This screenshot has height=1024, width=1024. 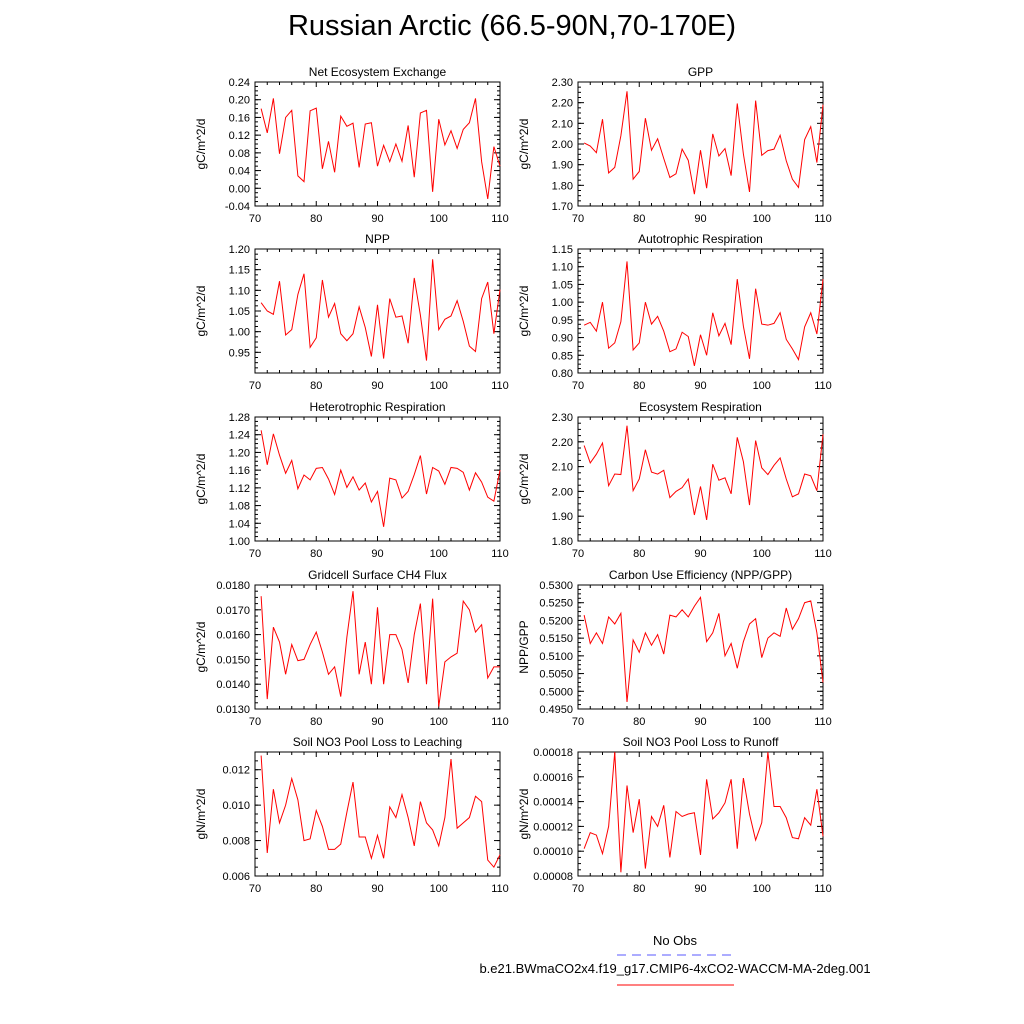 What do you see at coordinates (377, 407) in the screenshot?
I see `panel-title: Heterotrophic Respiration` at bounding box center [377, 407].